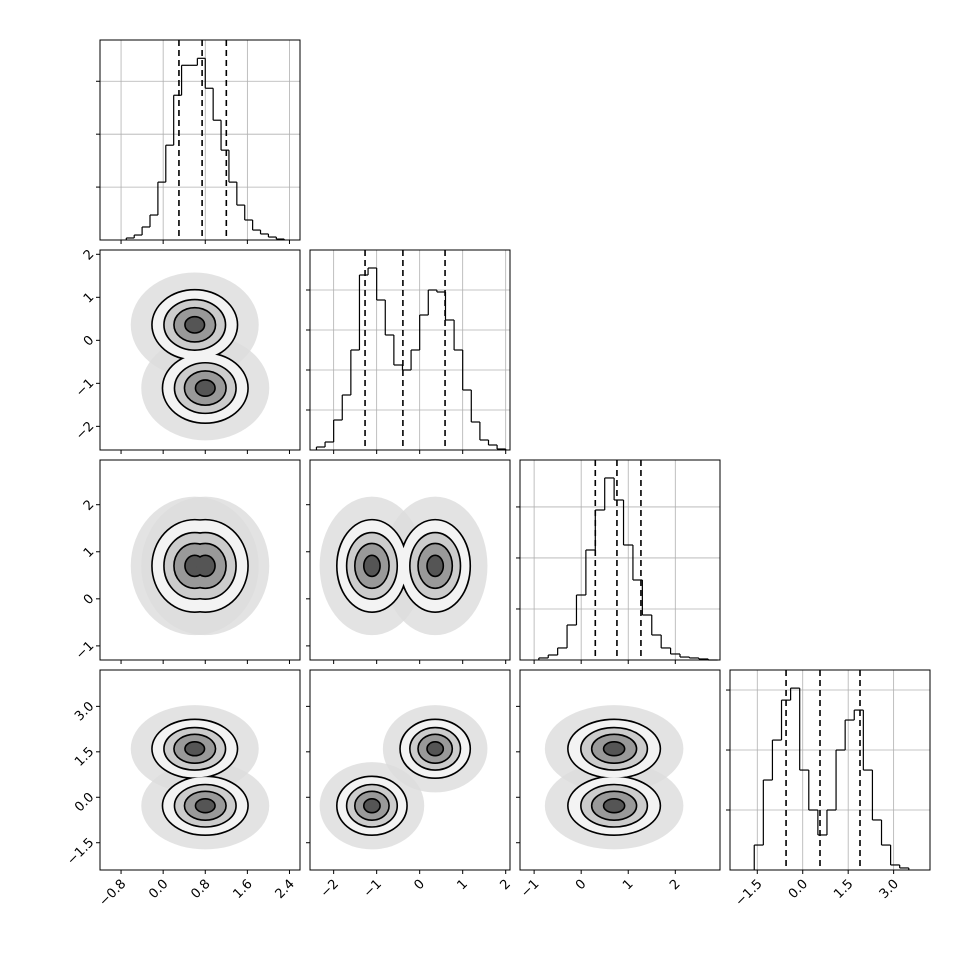 The width and height of the screenshot is (970, 970). Describe the element at coordinates (84, 757) in the screenshot. I see `y-tick-label: 1.5` at that location.